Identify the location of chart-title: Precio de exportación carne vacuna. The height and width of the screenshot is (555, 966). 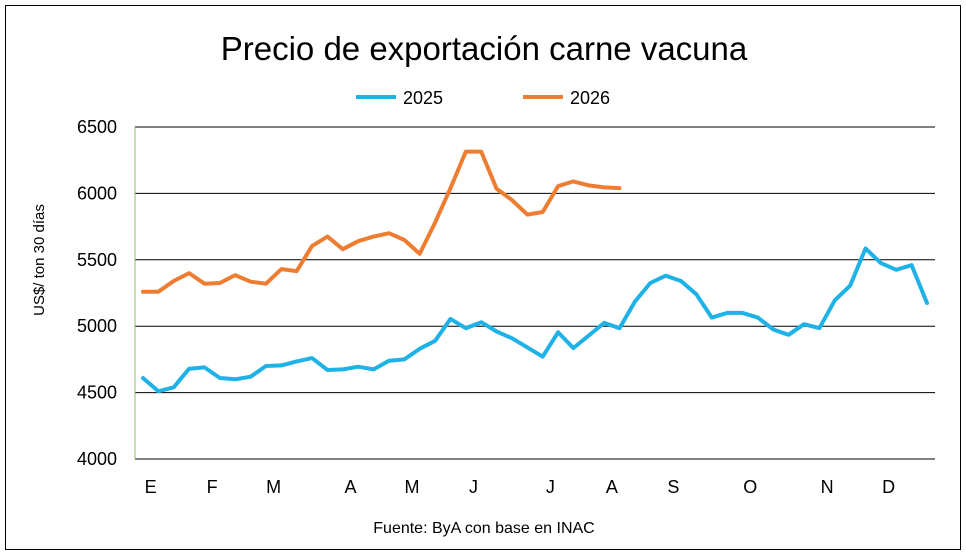
(484, 48).